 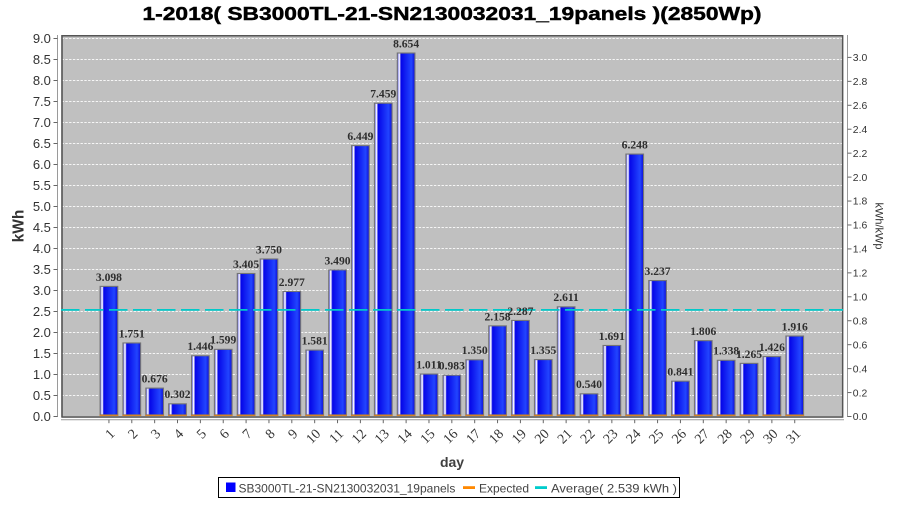 What do you see at coordinates (504, 488) in the screenshot?
I see `svg-text: Expected` at bounding box center [504, 488].